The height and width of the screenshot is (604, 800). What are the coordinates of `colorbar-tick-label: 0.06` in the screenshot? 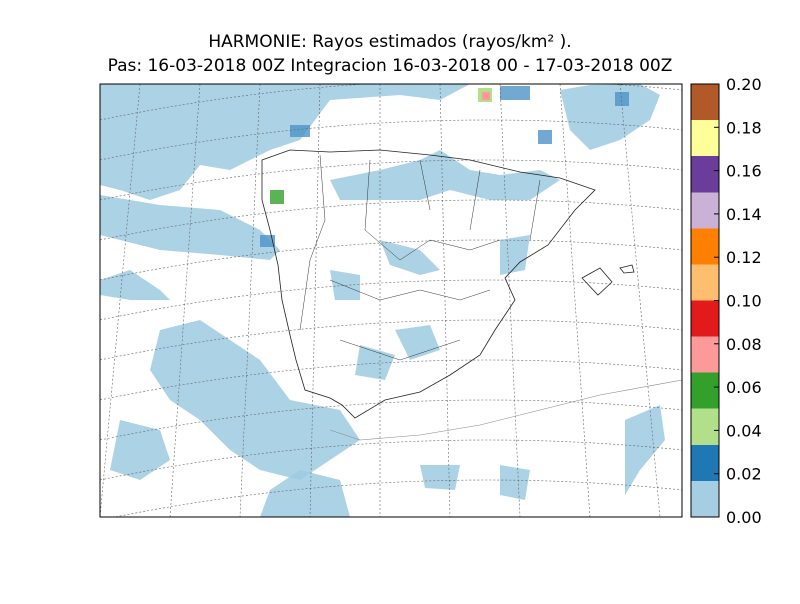 It's located at (744, 387).